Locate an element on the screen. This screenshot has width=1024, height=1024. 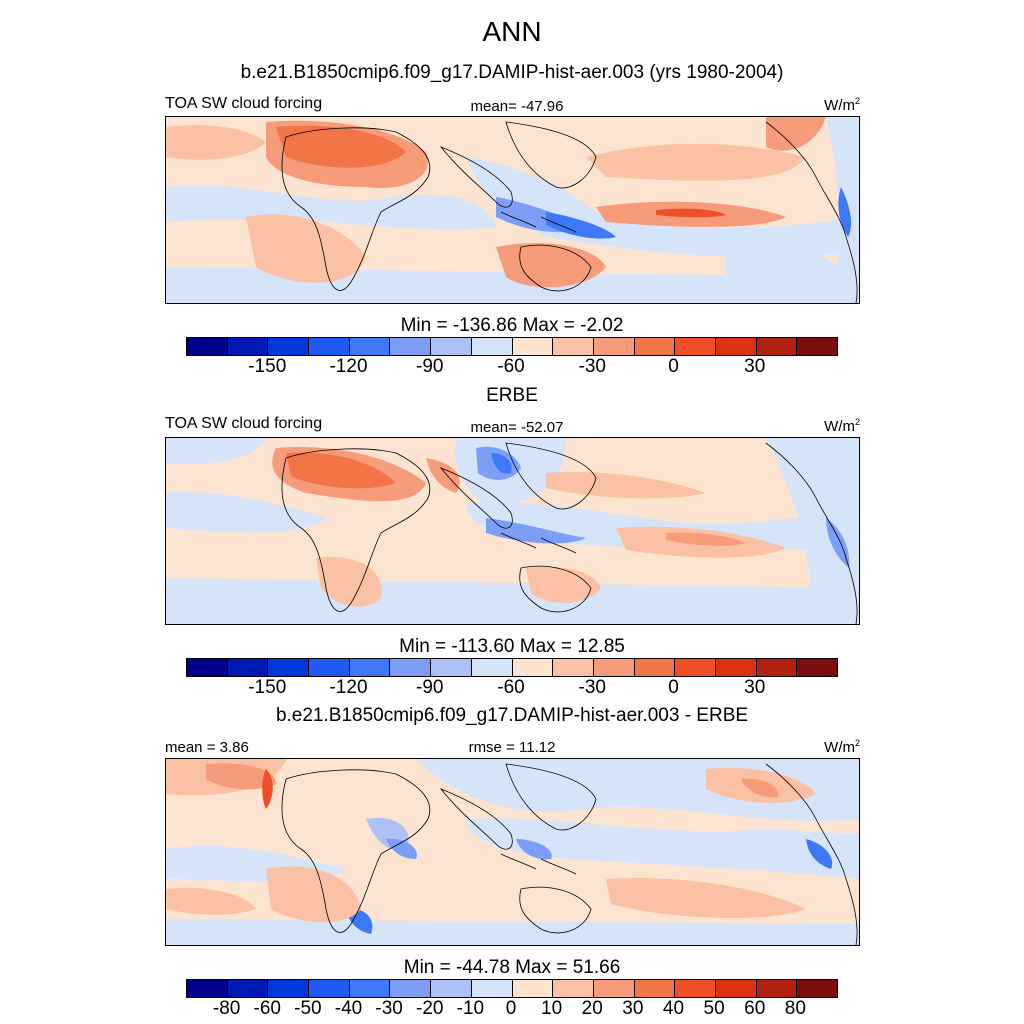
panel2-colorbar is located at coordinates (512, 667).